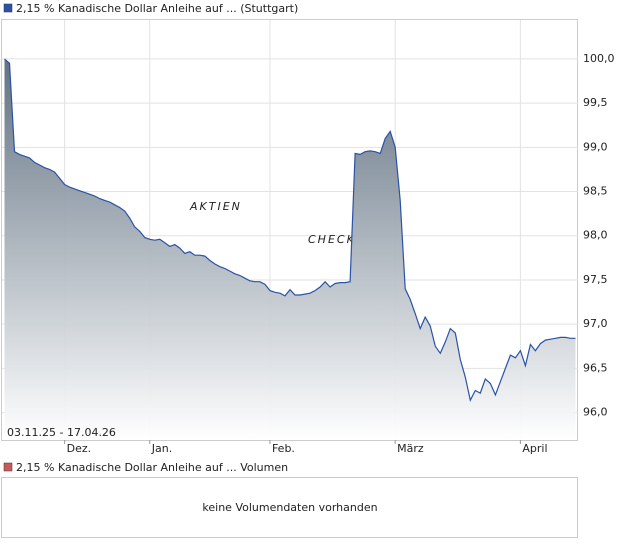 The image size is (620, 546). I want to click on date-range: 03.11.25 - 17.04.26, so click(61, 432).